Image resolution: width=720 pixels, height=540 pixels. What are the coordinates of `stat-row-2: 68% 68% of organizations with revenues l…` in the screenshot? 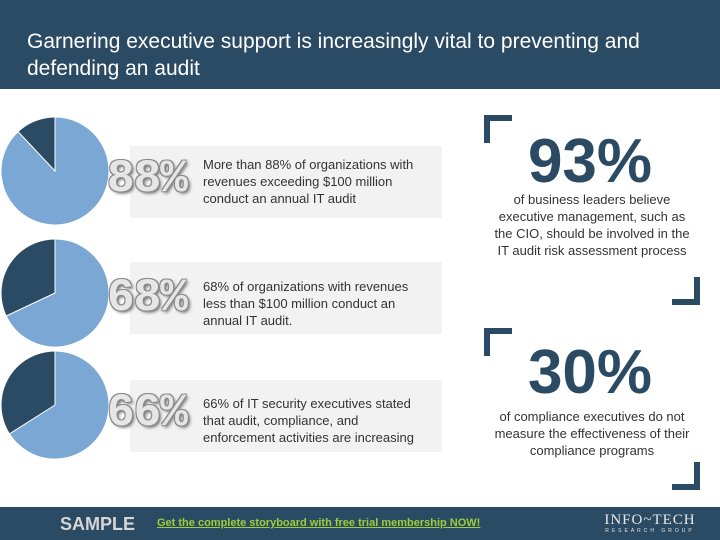 It's located at (235, 293).